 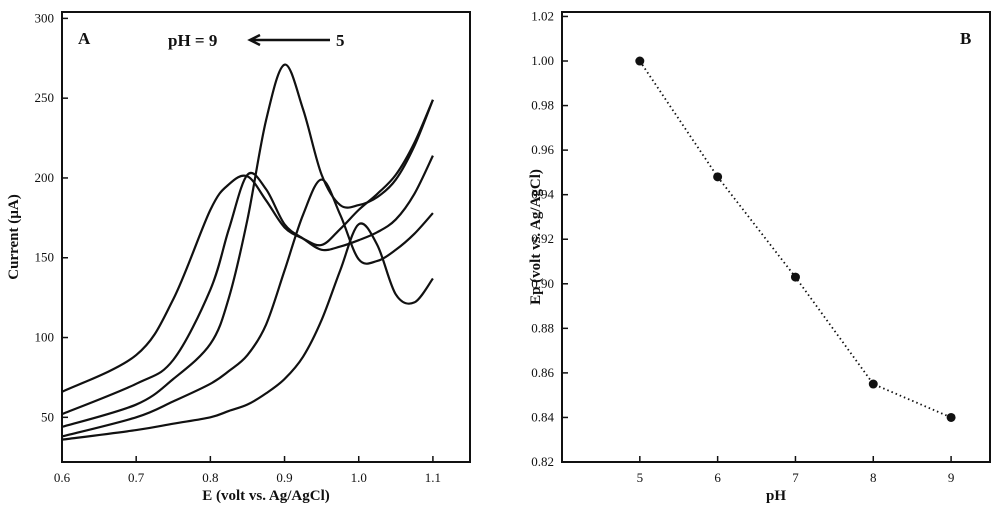 What do you see at coordinates (266, 496) in the screenshot?
I see `x-axis-label: E (volt vs. Ag/AgCl)` at bounding box center [266, 496].